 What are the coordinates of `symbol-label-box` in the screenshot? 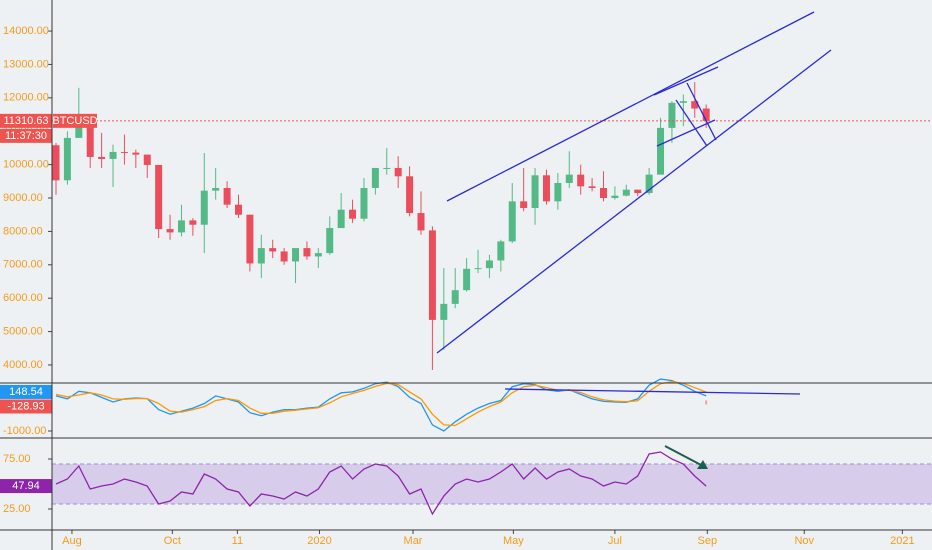 It's located at (75, 120).